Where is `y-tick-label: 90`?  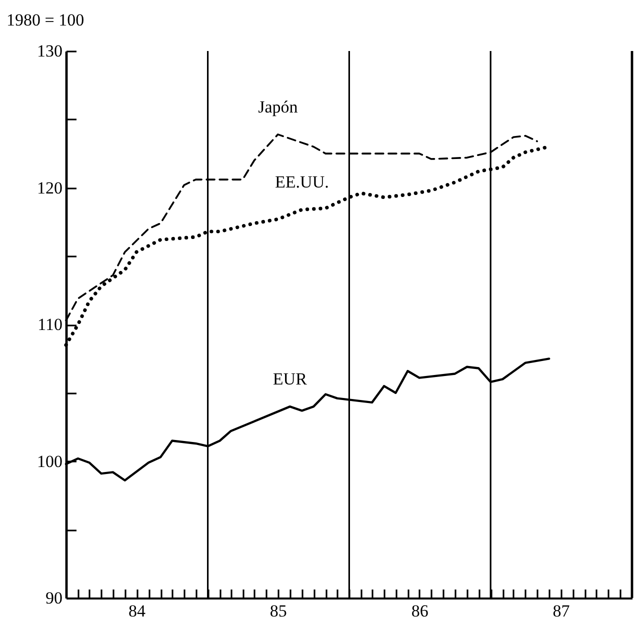
y-tick-label: 90 is located at coordinates (54, 598).